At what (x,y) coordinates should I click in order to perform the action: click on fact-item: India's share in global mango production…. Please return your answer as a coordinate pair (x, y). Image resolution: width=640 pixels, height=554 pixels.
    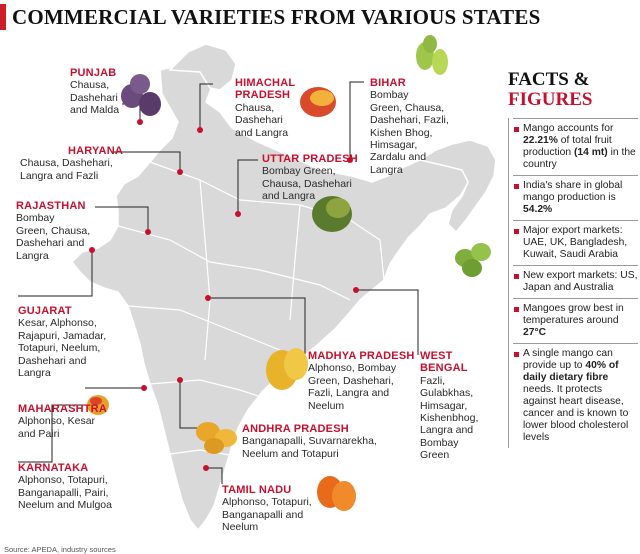
    Looking at the image, I should click on (575, 197).